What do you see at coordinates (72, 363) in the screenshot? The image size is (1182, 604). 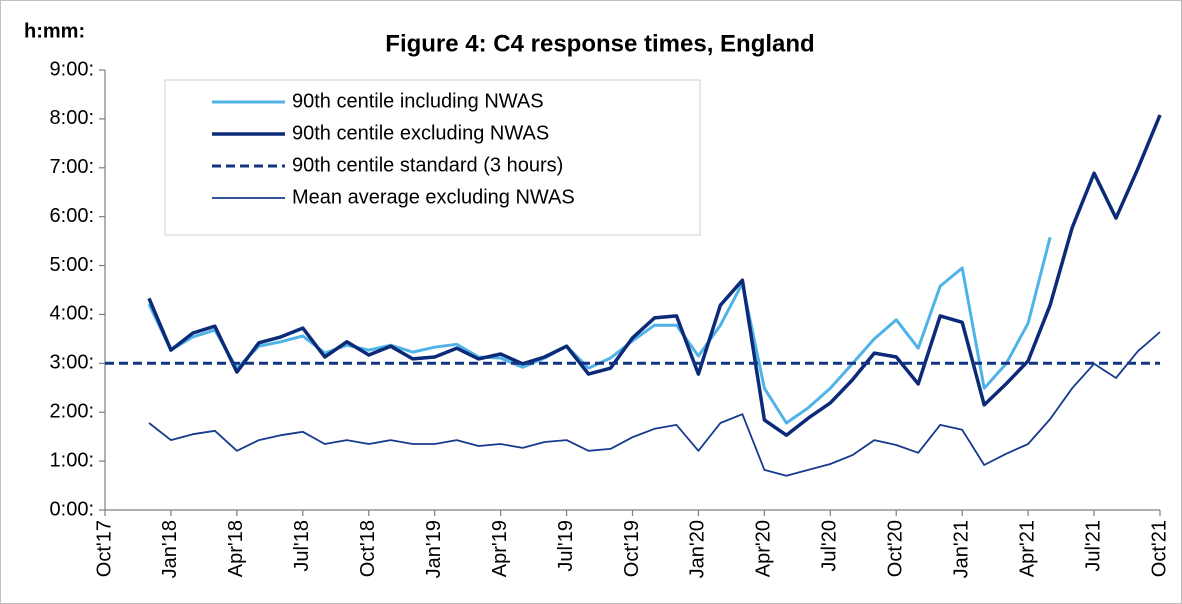 I see `y-tick-label: 3:00:` at bounding box center [72, 363].